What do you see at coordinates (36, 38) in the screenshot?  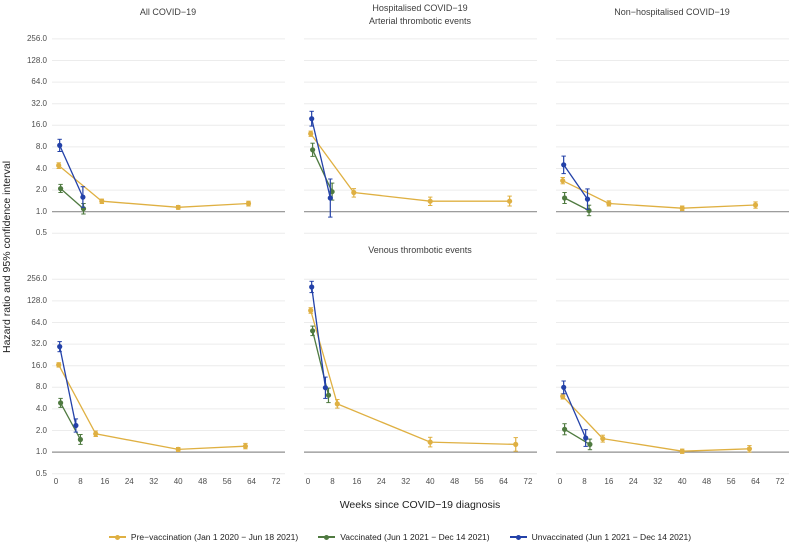 I see `y-tick-label: 256.0` at bounding box center [36, 38].